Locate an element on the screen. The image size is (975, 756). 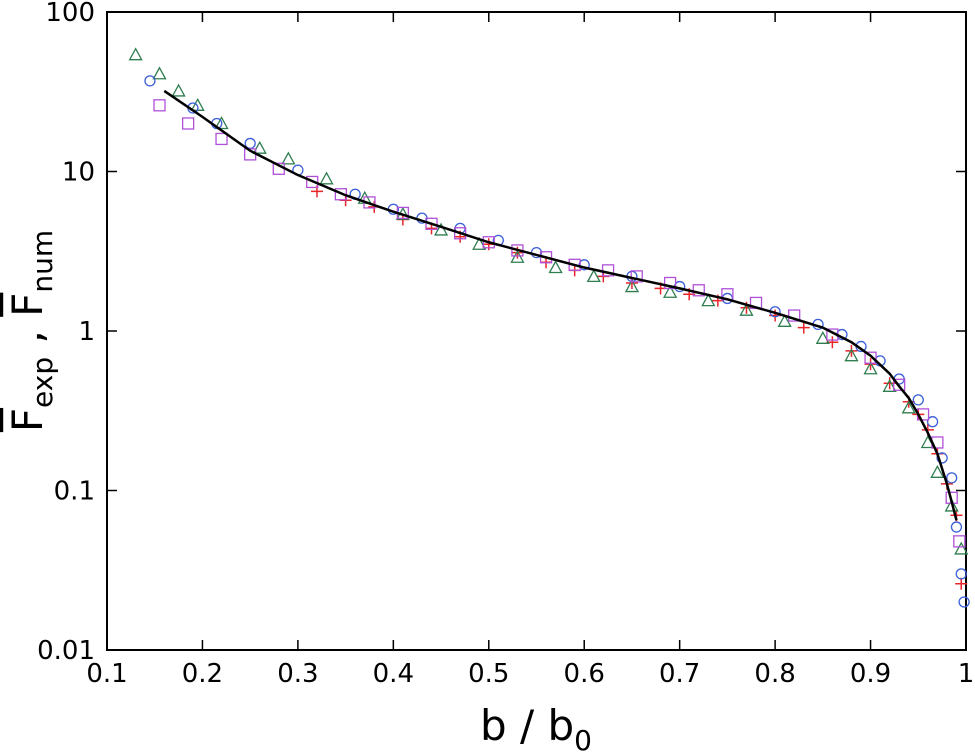
y-label-main1: F is located at coordinates (27, 420).